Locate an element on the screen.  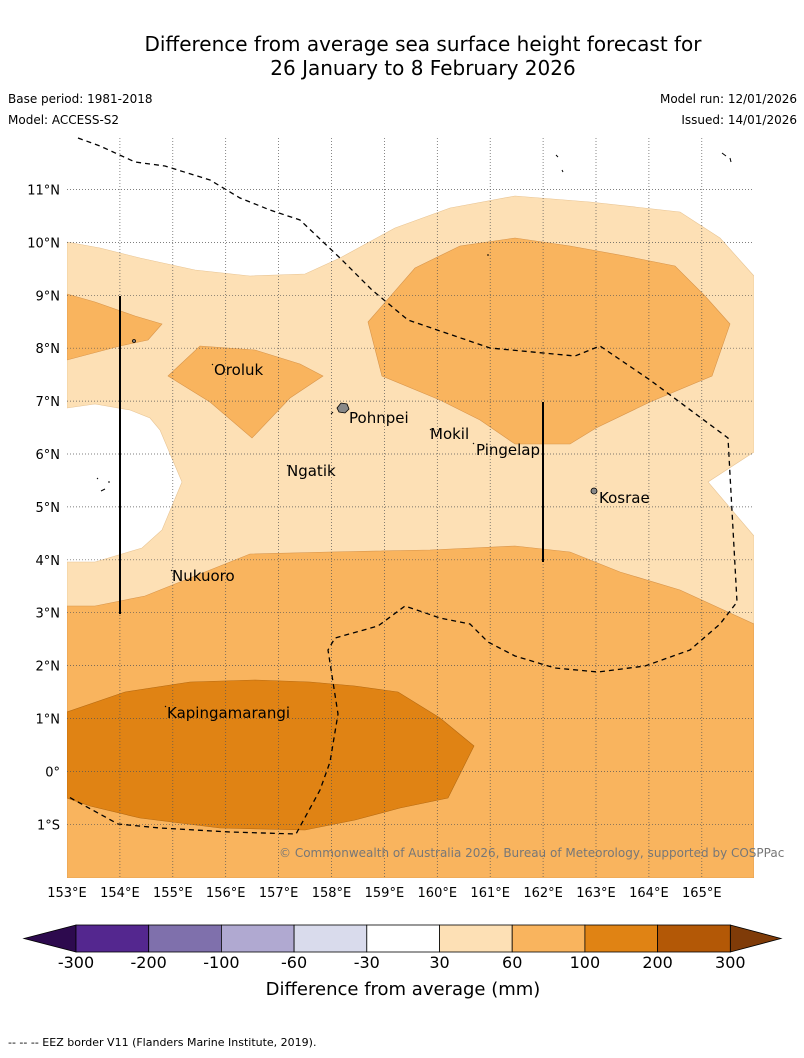
label-kapingamarangi: Kapingamarangi is located at coordinates (228, 713).